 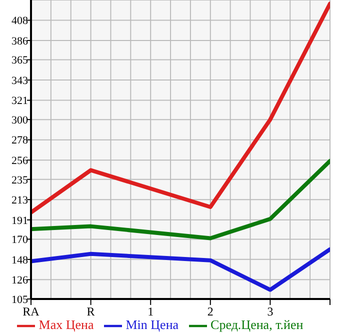 What do you see at coordinates (90, 311) in the screenshot?
I see `x-tick-label: R` at bounding box center [90, 311].